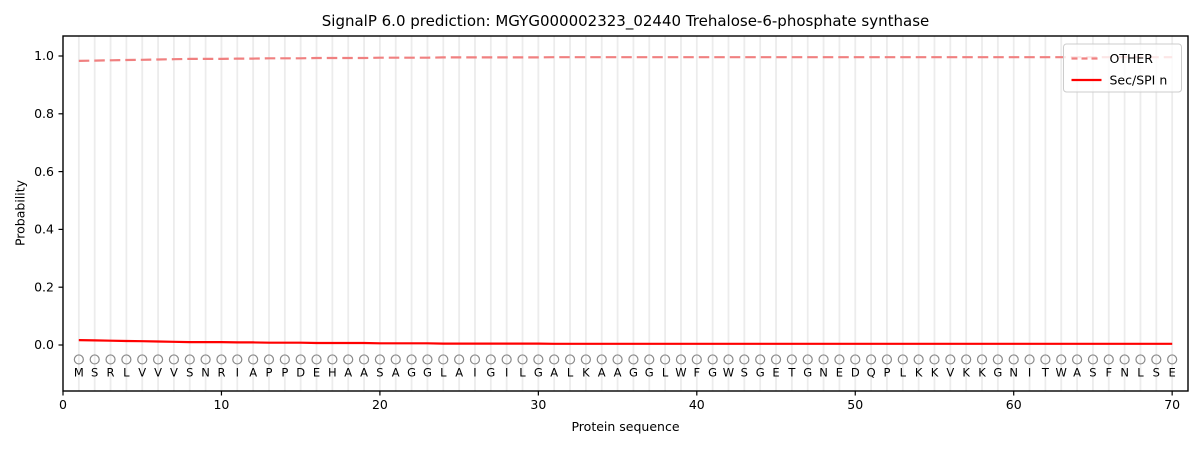  What do you see at coordinates (48, 200) in the screenshot?
I see `y-axis-ticks: 0.0 0.2 0.4 0.6 0.8 1.0` at bounding box center [48, 200].